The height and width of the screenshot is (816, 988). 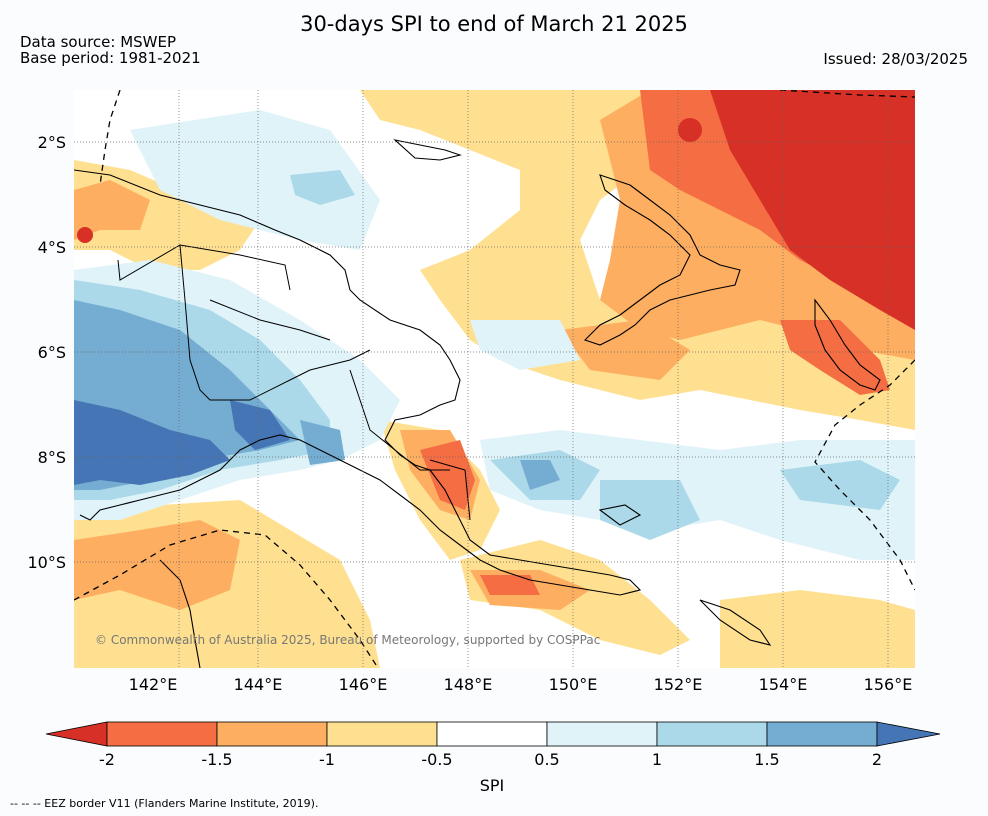 I want to click on y-tick-label: 2°S, so click(x=52, y=142).